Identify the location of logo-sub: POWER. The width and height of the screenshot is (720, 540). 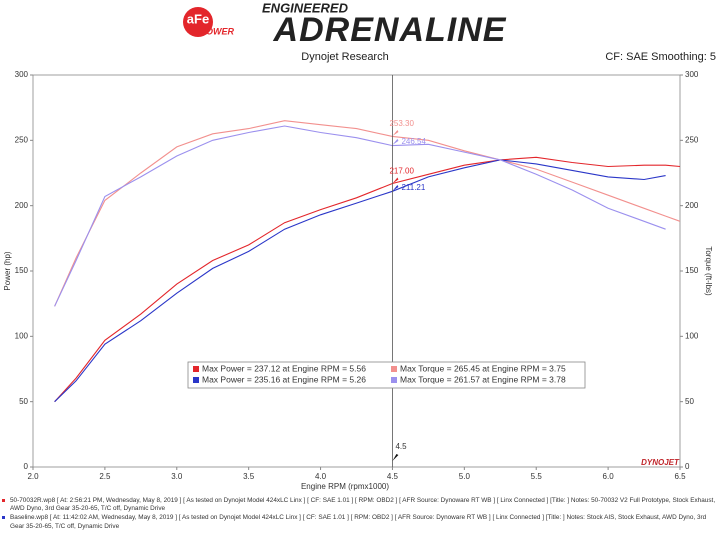
(217, 31).